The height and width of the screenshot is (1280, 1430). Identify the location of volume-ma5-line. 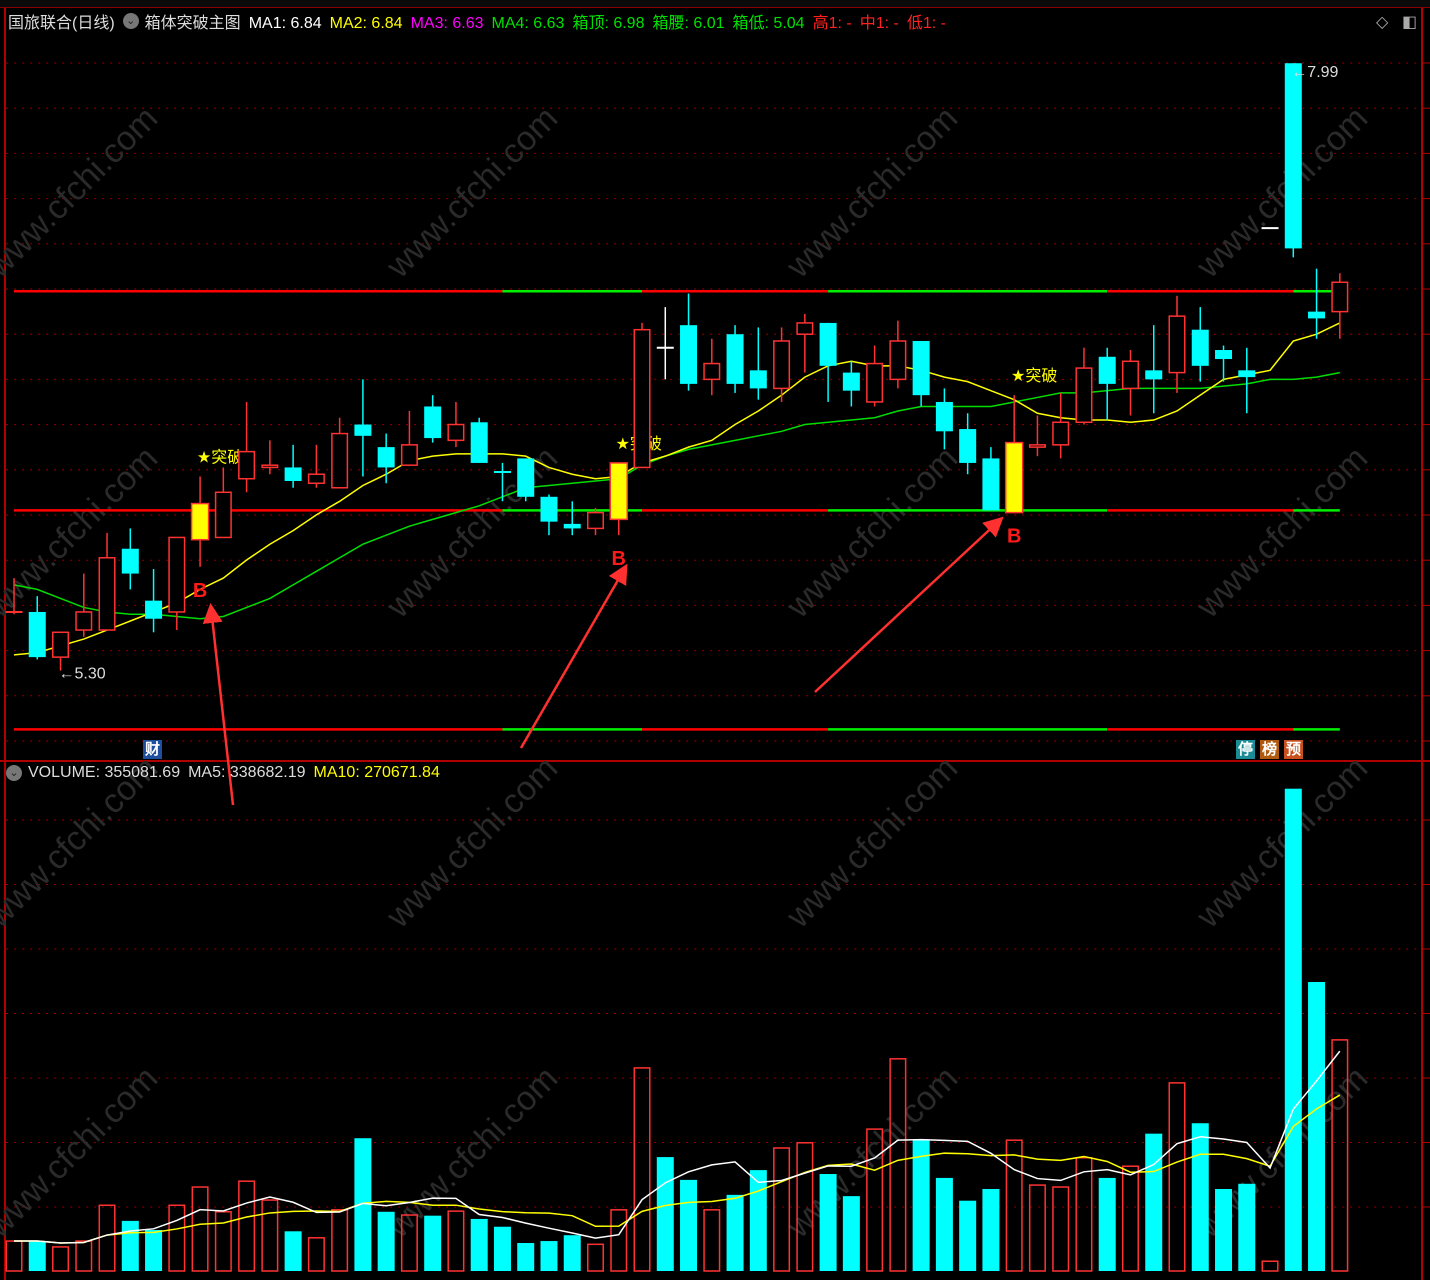
(677, 1147).